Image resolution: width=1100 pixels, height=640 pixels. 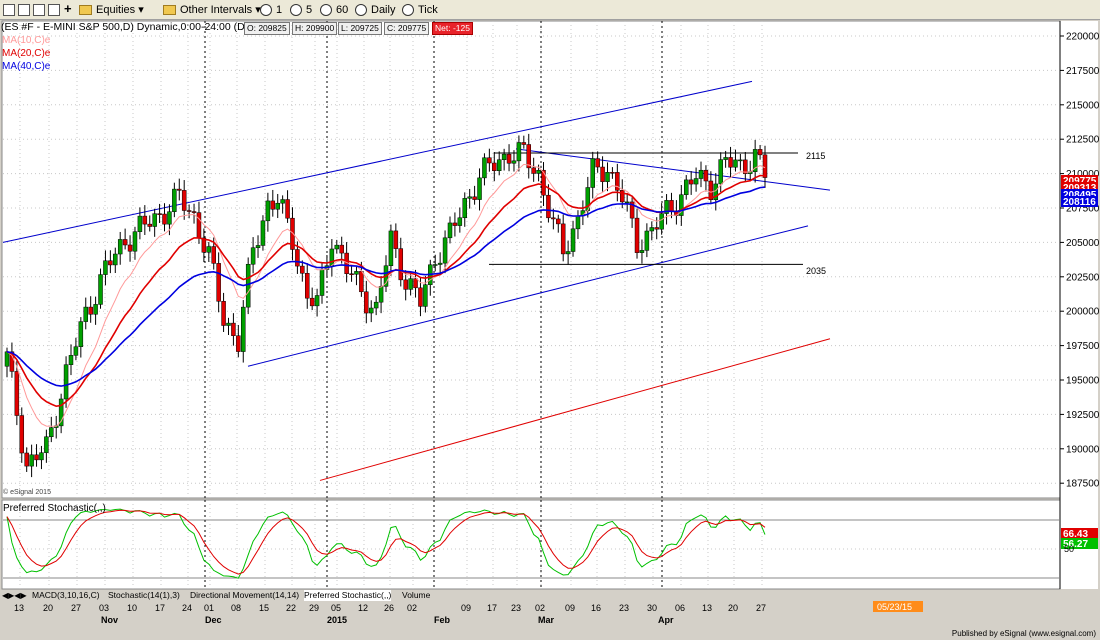 I want to click on tab-stochastic: Stochastic(14(1),3), so click(x=144, y=595).